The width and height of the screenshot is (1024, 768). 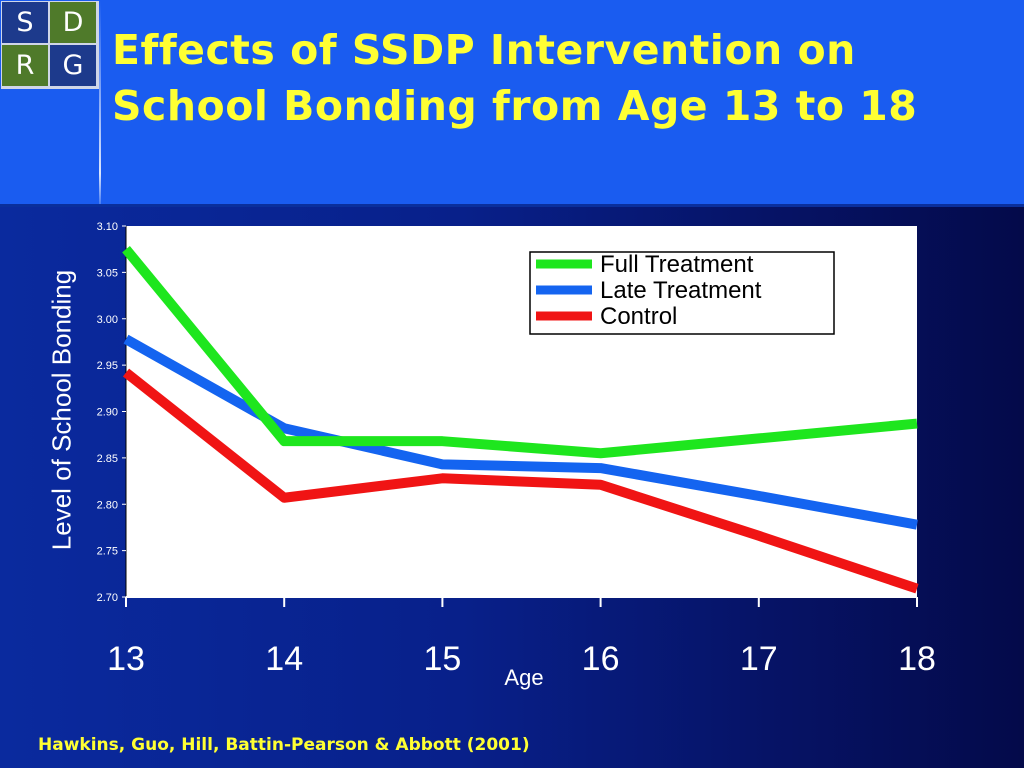 I want to click on y-tick-label: 2.95, so click(x=107, y=366).